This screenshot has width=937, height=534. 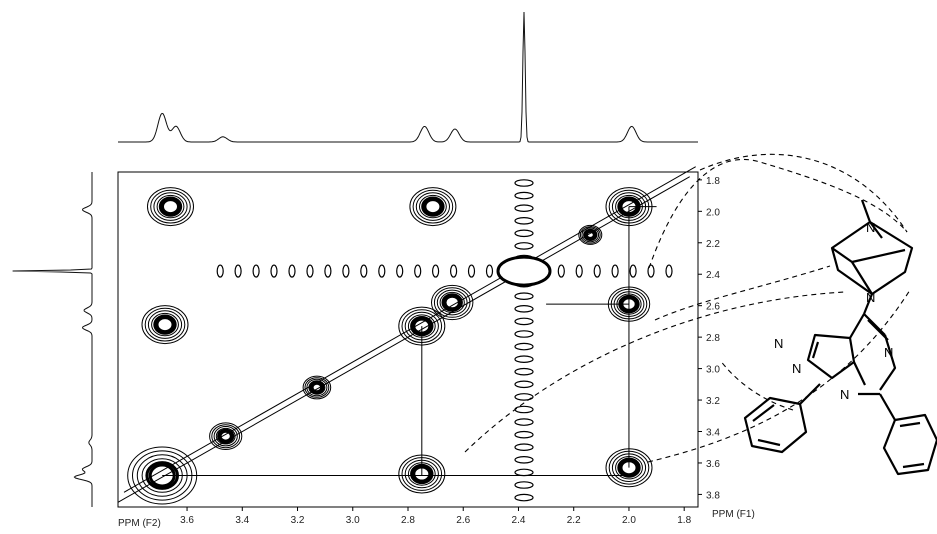 I want to click on chemical-structure, so click(x=840, y=337).